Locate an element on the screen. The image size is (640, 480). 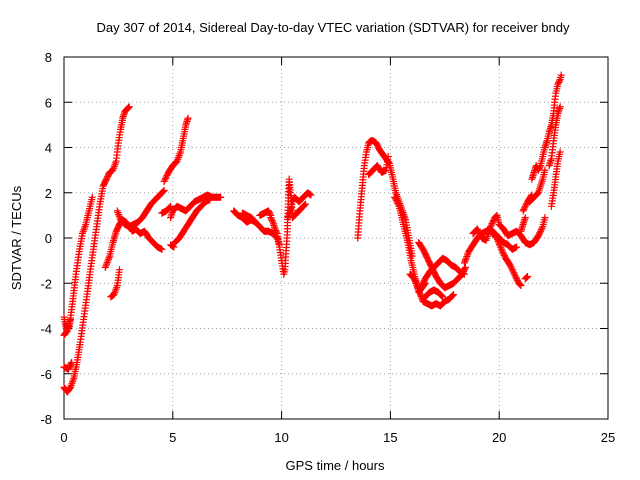
x-tick-label: 25 is located at coordinates (608, 437).